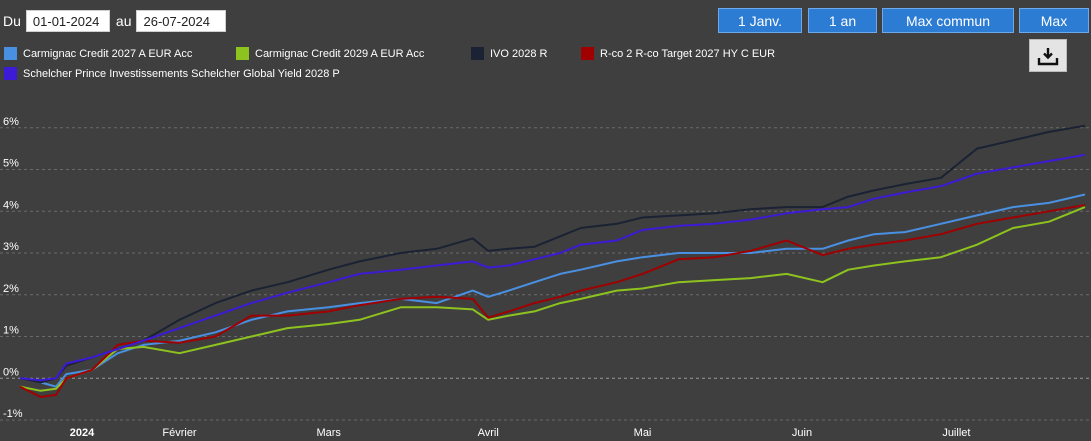  Describe the element at coordinates (688, 53) in the screenshot. I see `legend-label: R-co 2 R-co Target 2027 HY C EUR` at that location.